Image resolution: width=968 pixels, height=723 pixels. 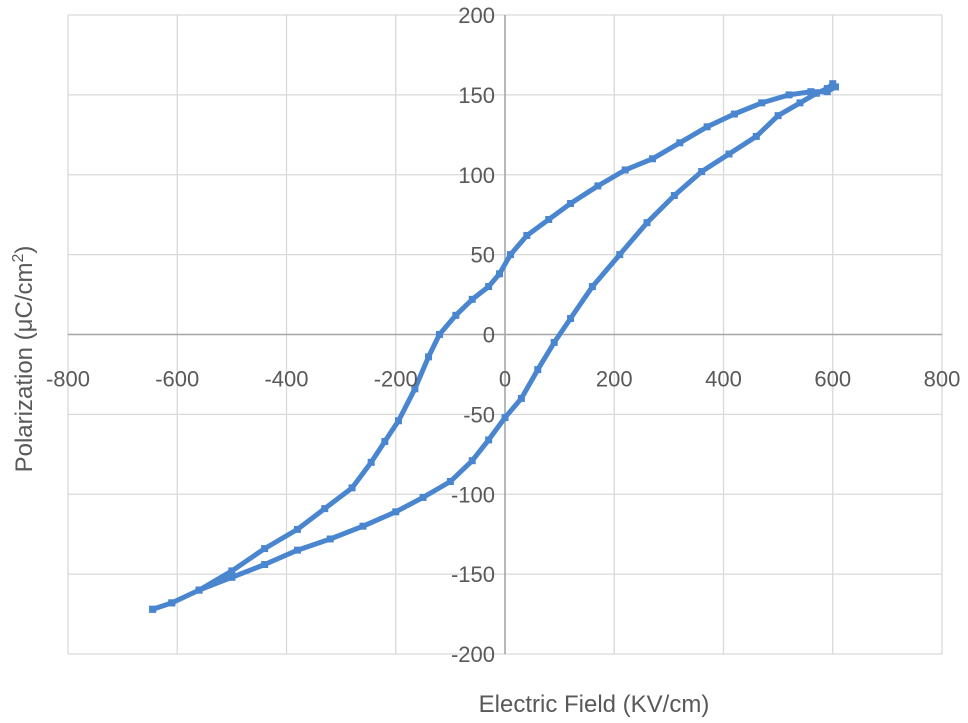 I want to click on y-axis-title-main: Polarization (μC/cm, so click(x=24, y=368).